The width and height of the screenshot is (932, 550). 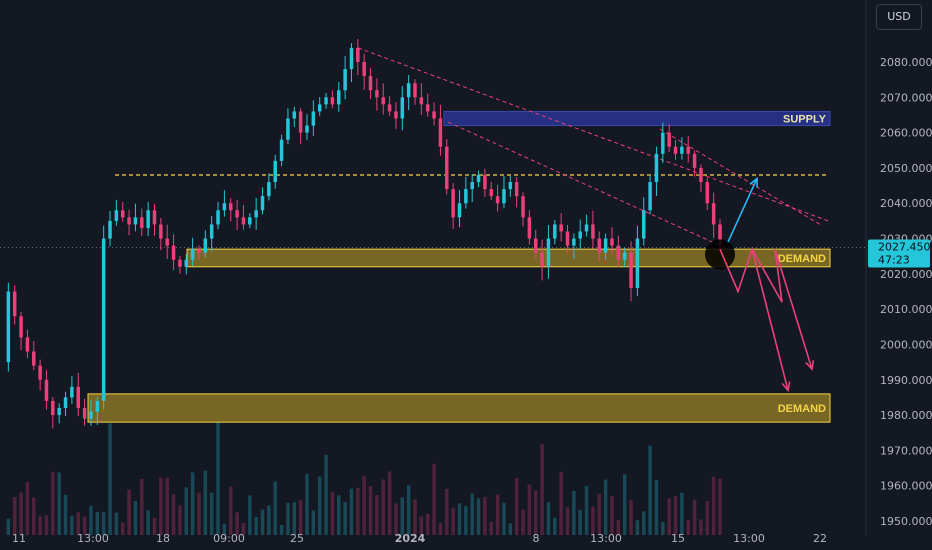 I want to click on currency-selector-button: USD, so click(x=899, y=17).